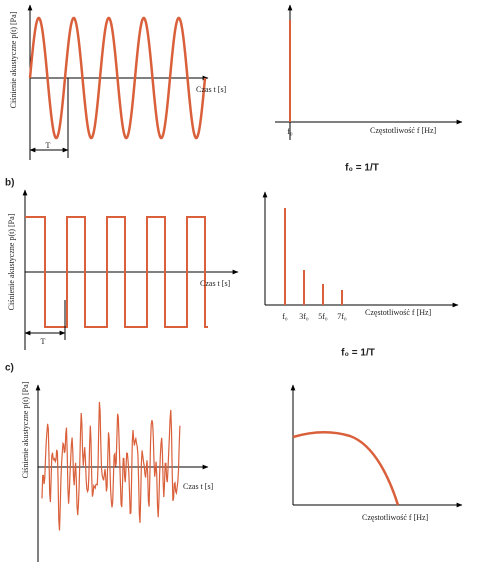 This screenshot has height=578, width=480. I want to click on freq-tick: 3f₀, so click(304, 316).